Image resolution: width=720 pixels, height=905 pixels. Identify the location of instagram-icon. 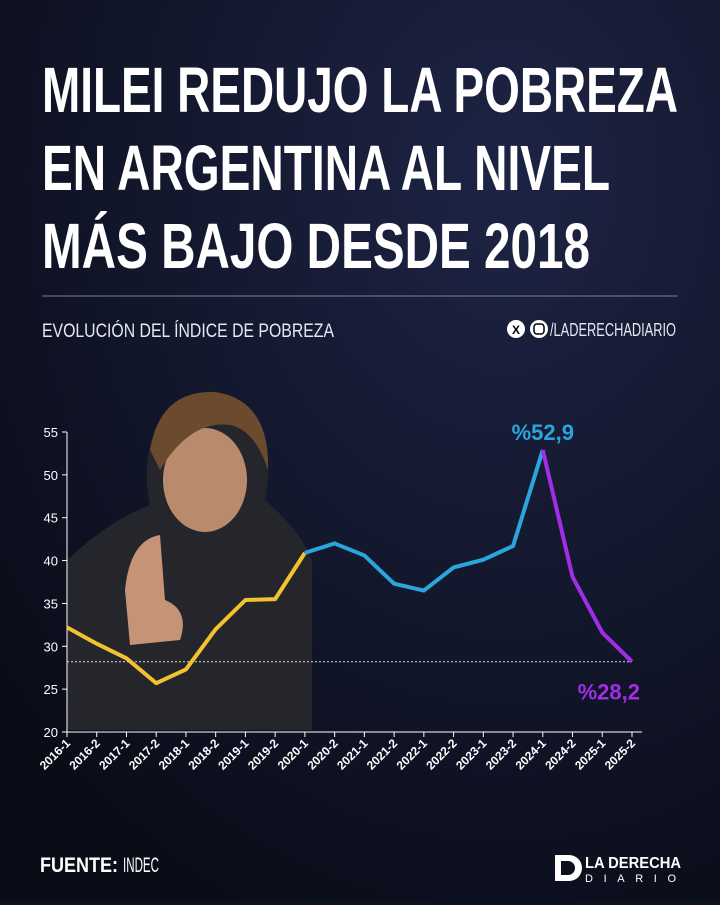
(539, 329).